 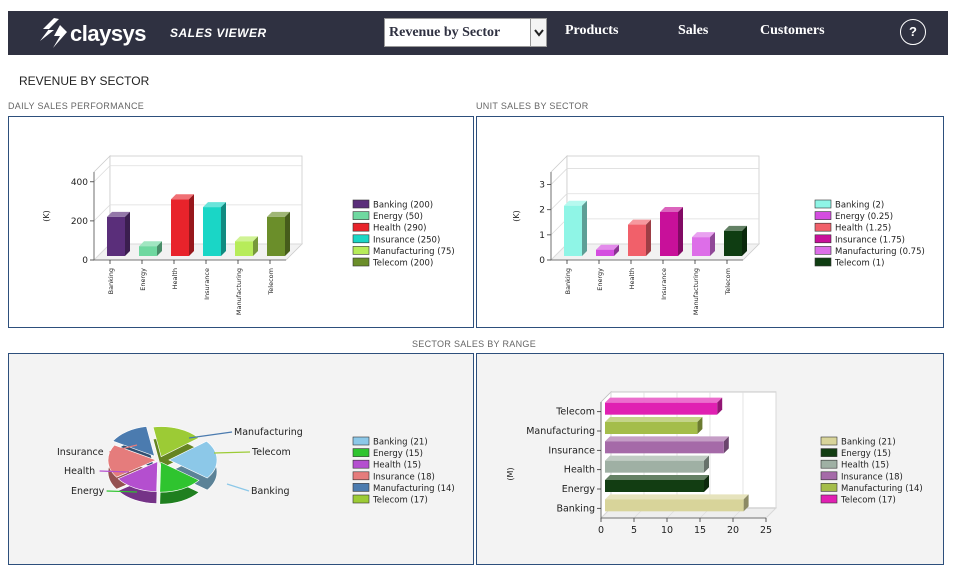 What do you see at coordinates (632, 278) in the screenshot?
I see `x-tick-label: Health` at bounding box center [632, 278].